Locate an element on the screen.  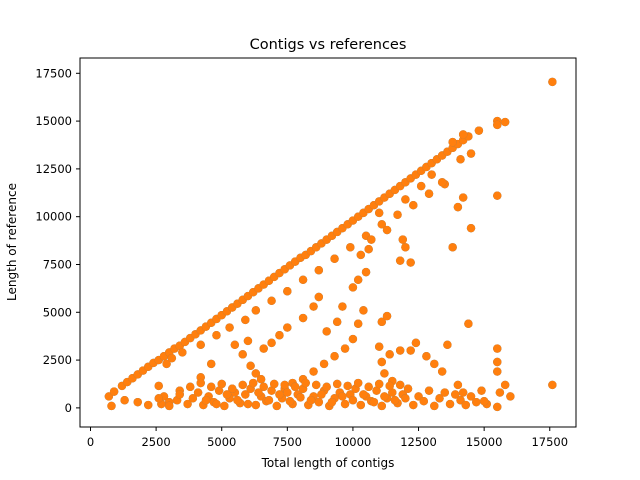
chart-title: Contigs vs references is located at coordinates (328, 45).